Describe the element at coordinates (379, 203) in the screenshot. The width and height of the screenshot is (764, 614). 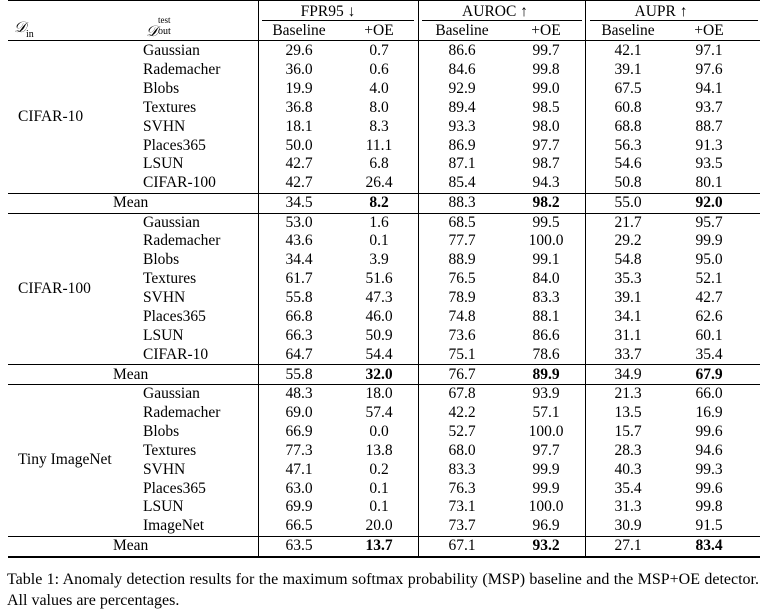
I see `mean-cell: 8.2` at that location.